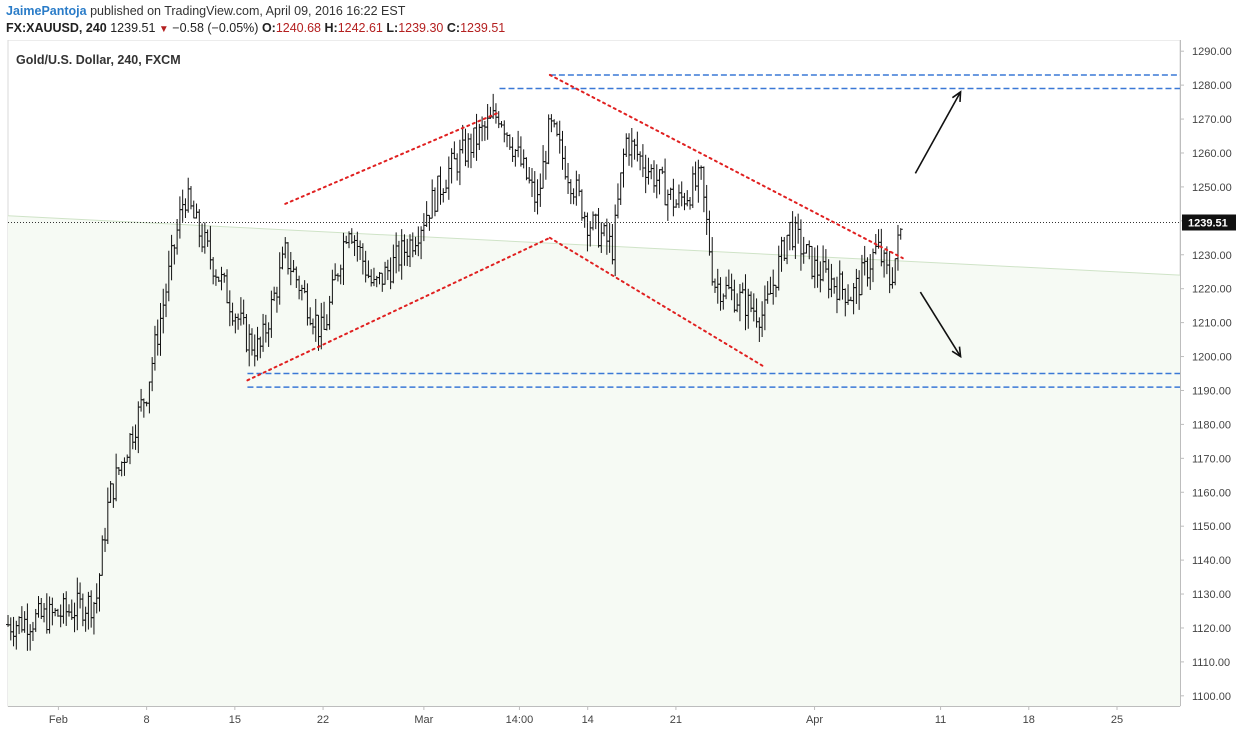  I want to click on close-label: C:, so click(453, 28).